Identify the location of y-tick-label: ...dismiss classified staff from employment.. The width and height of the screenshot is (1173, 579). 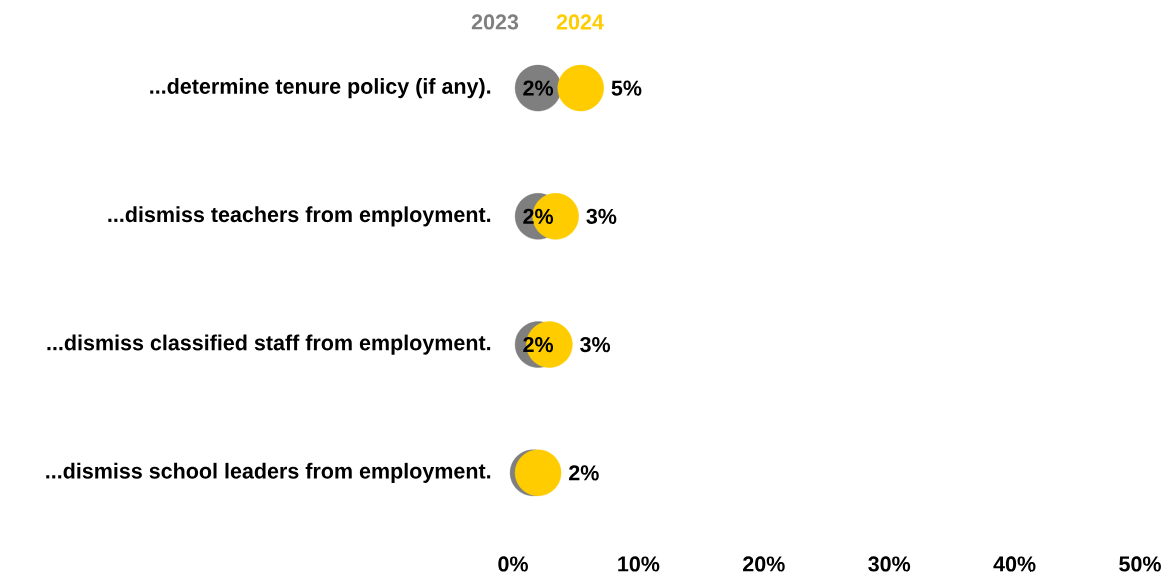
(269, 344).